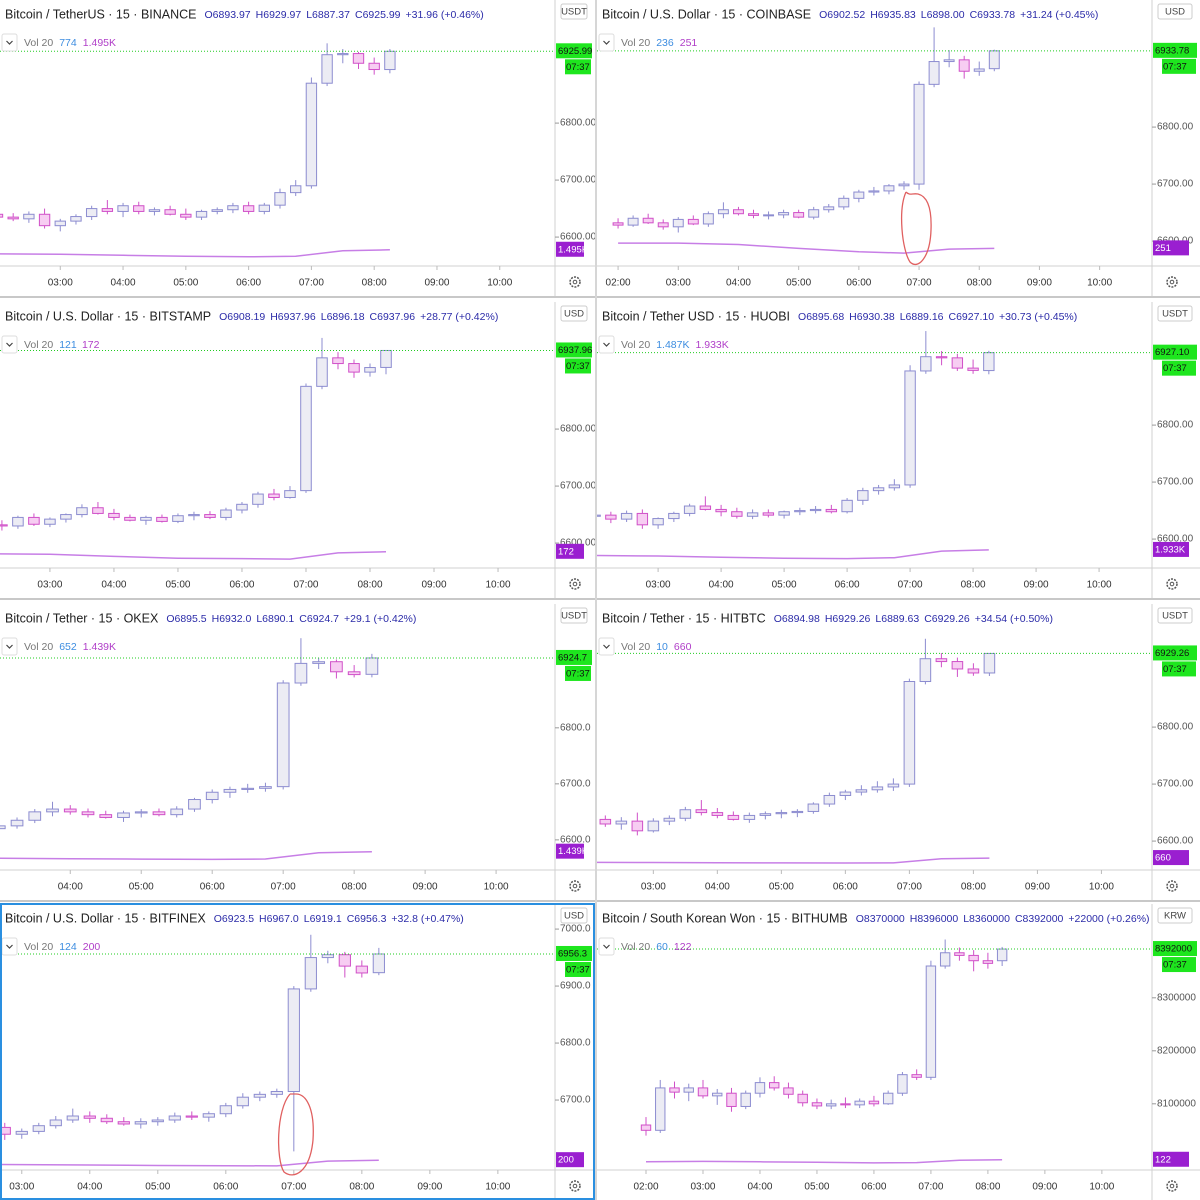 The height and width of the screenshot is (1200, 1200). What do you see at coordinates (1108, 919) in the screenshot?
I see `ohlc-value: +22000 (+0.26%)` at bounding box center [1108, 919].